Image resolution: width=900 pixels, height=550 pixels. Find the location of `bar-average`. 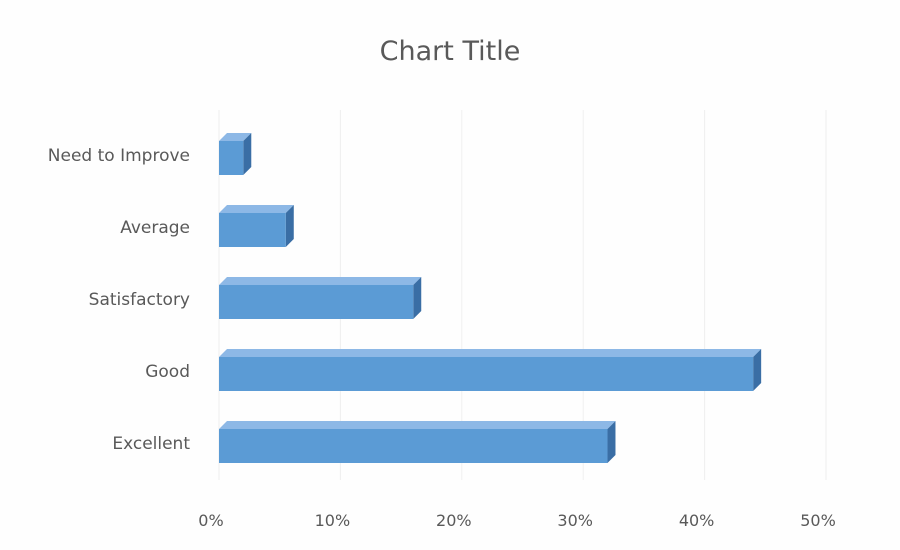

bar-average is located at coordinates (256, 226).